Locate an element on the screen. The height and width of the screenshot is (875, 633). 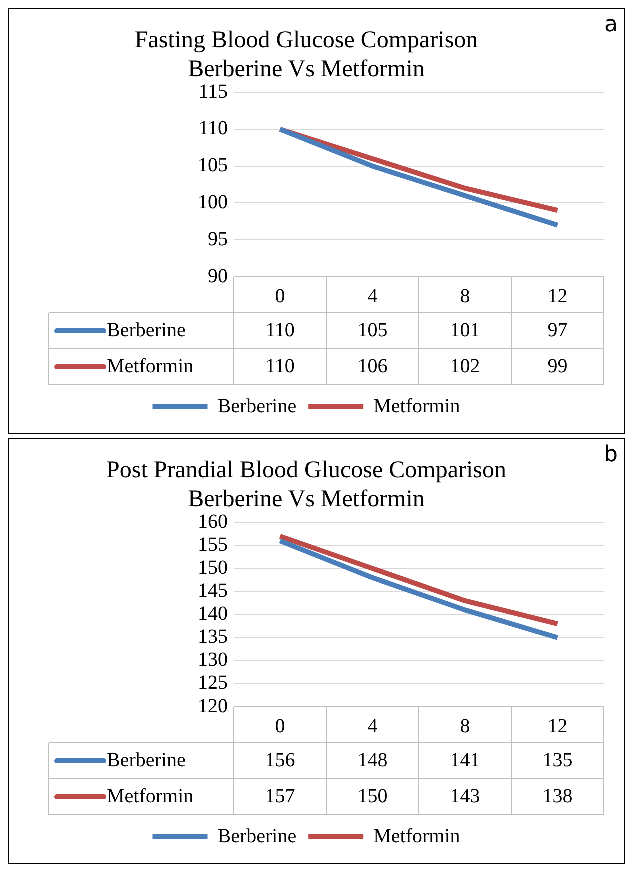
y-tick-label: 150 is located at coordinates (213, 567).